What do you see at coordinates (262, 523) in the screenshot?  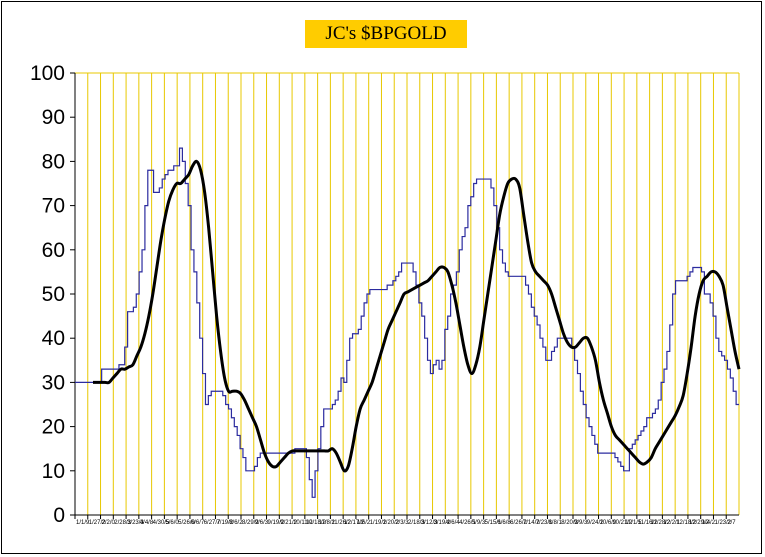 I see `x-tick-label: 9/6/3` at bounding box center [262, 523].